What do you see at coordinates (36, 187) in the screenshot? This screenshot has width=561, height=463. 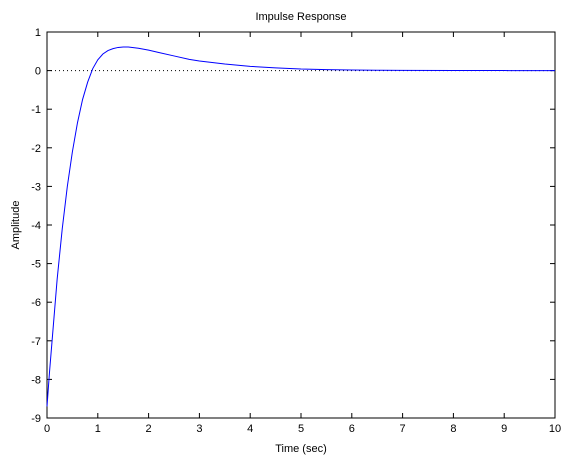 I see `y-tick-label: -3` at bounding box center [36, 187].